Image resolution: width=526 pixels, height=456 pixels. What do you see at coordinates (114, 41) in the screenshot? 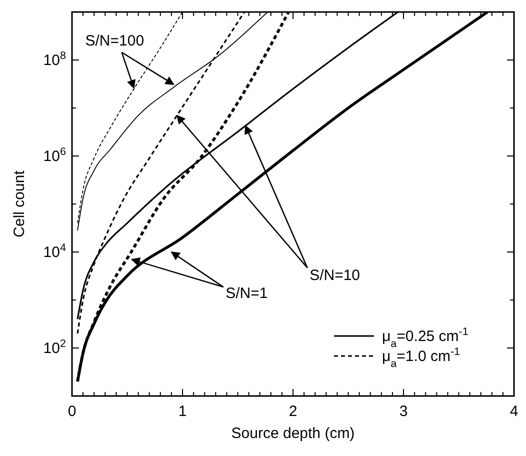
I see `annotation: S/N=100` at bounding box center [114, 41].